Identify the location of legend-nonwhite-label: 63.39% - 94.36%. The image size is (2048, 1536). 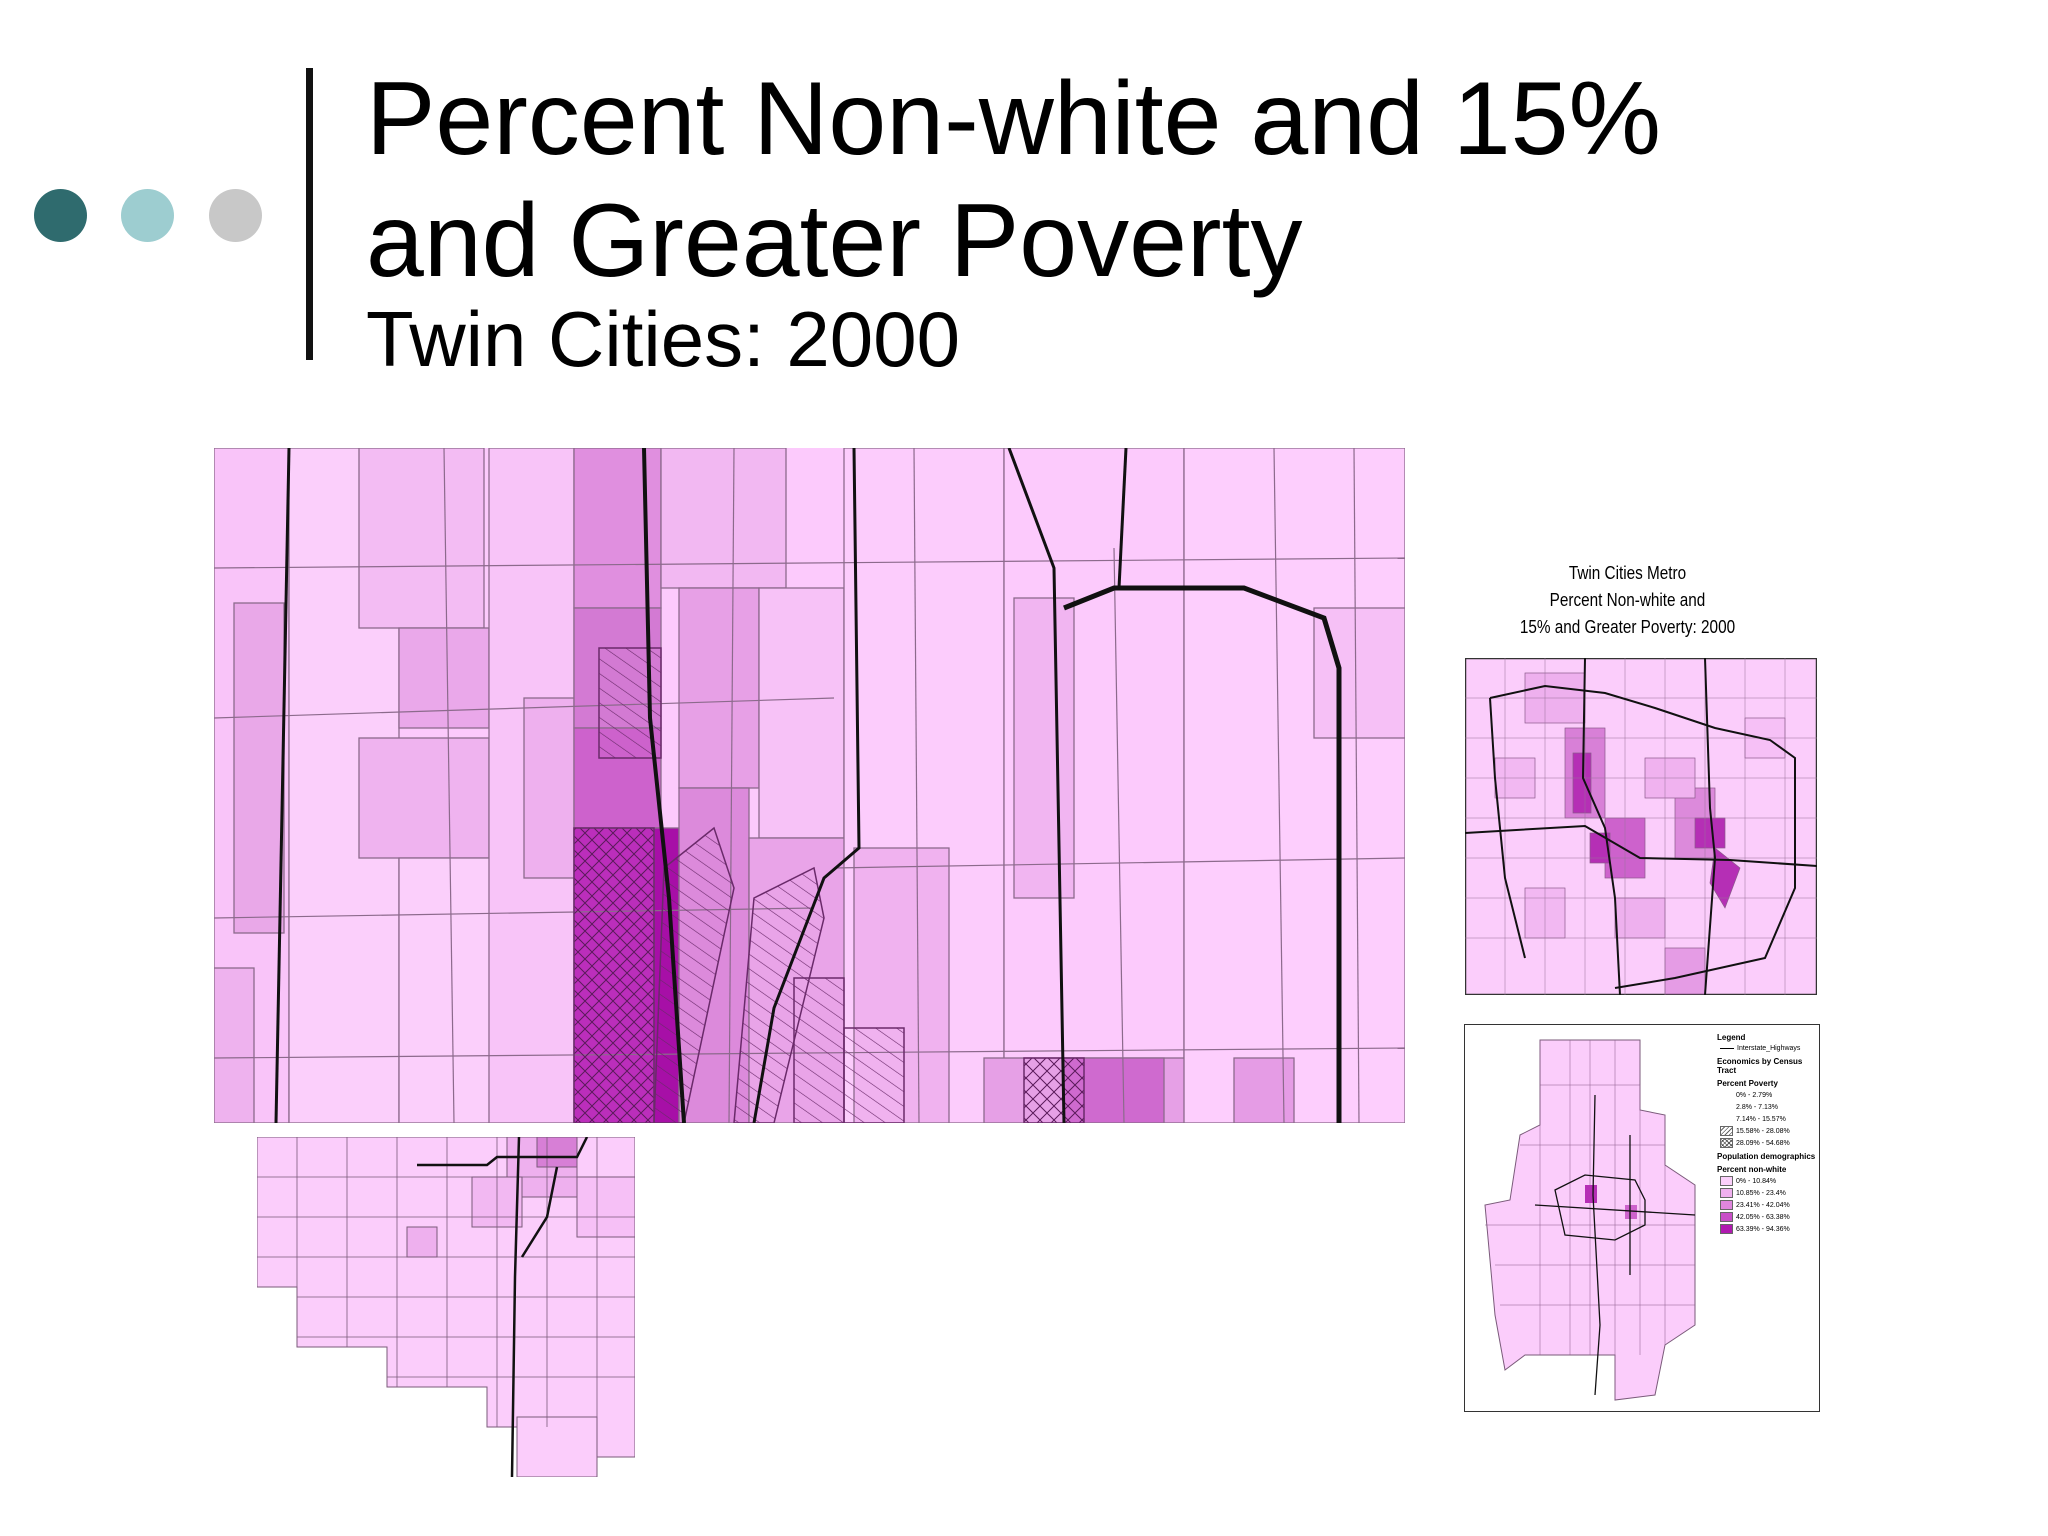
(1763, 1229).